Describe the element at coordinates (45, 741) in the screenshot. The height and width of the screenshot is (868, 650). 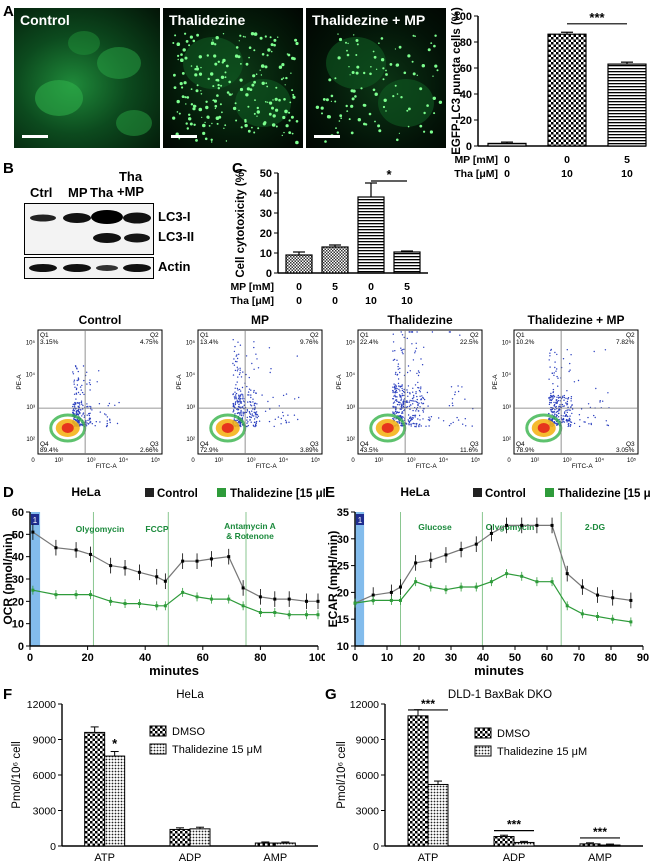
I see `y-tick-label: 9000` at that location.